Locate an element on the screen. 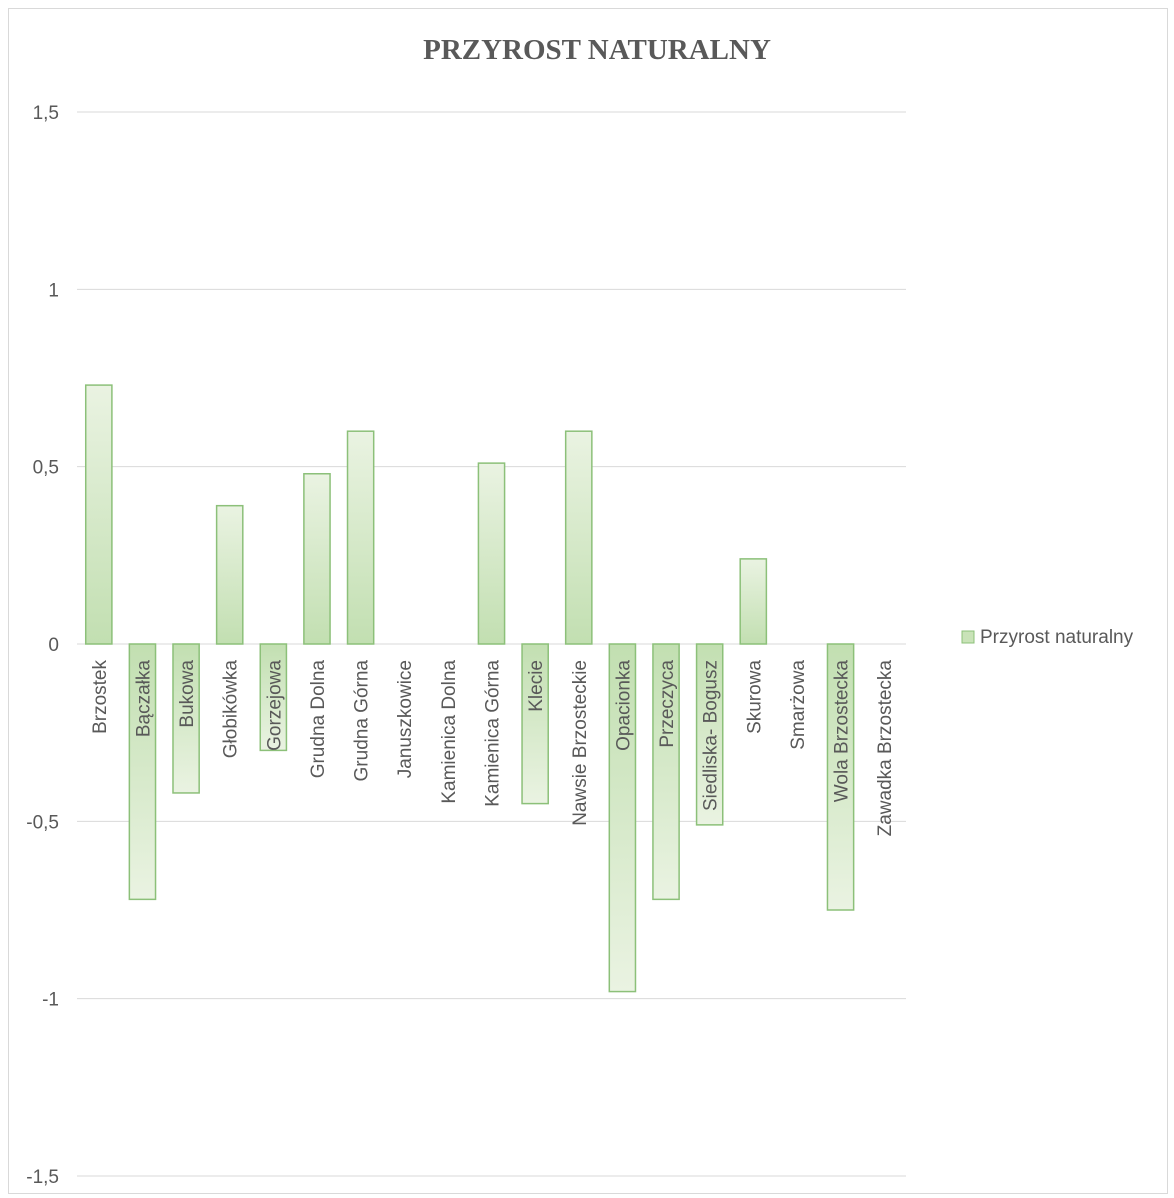 This screenshot has width=1174, height=1198. legend: Przyrost naturalny is located at coordinates (1047, 637).